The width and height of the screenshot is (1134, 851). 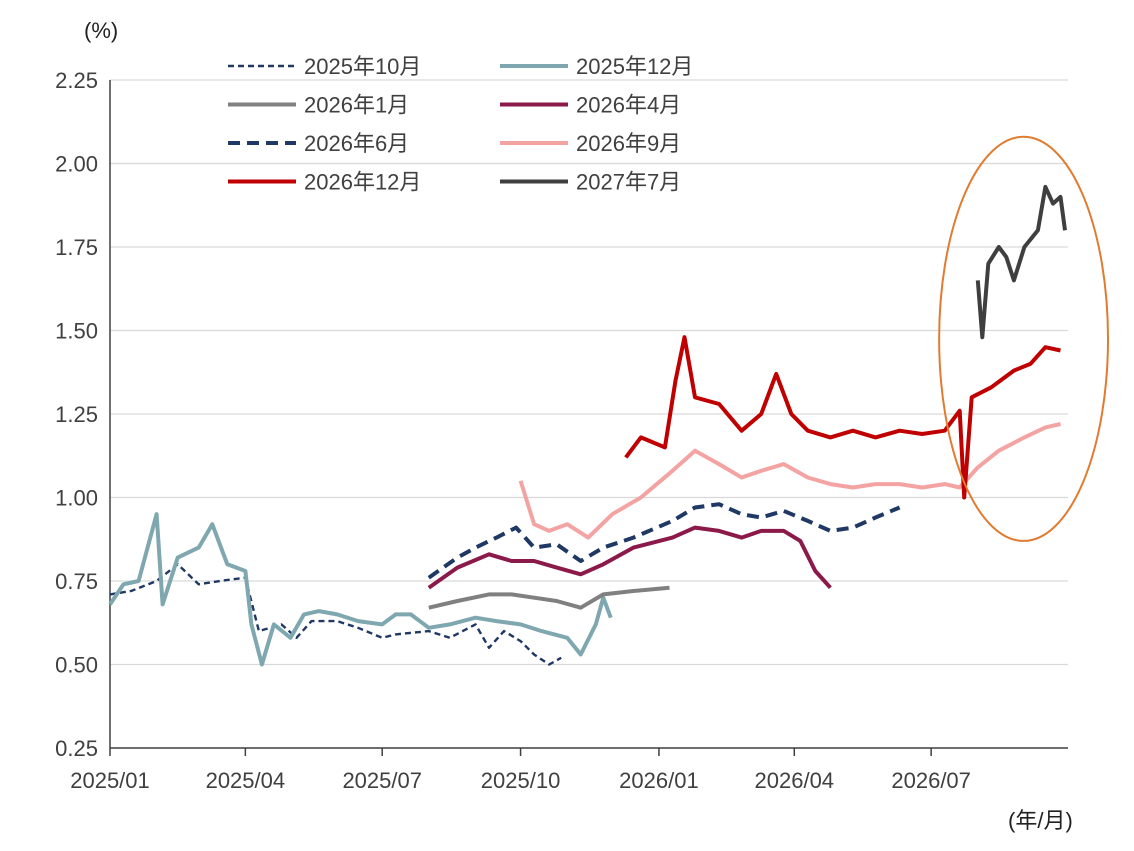 What do you see at coordinates (76, 164) in the screenshot?
I see `y-tick-label: 2.00` at bounding box center [76, 164].